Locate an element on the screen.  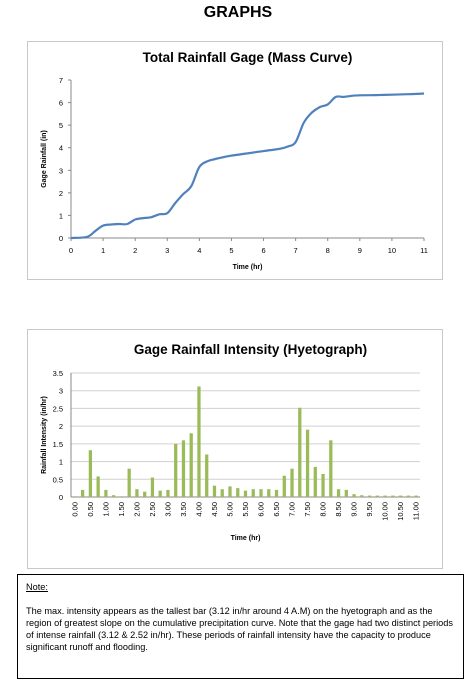
page-title: GRAPHS is located at coordinates (238, 12).